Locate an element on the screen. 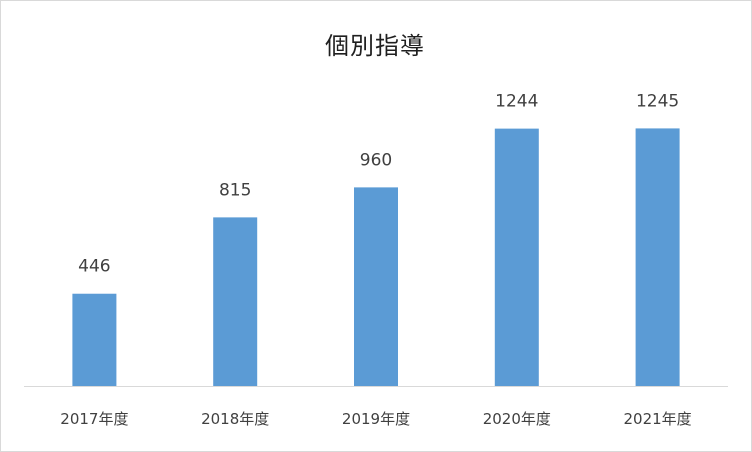  category-label-4: 2021年度 is located at coordinates (658, 419).